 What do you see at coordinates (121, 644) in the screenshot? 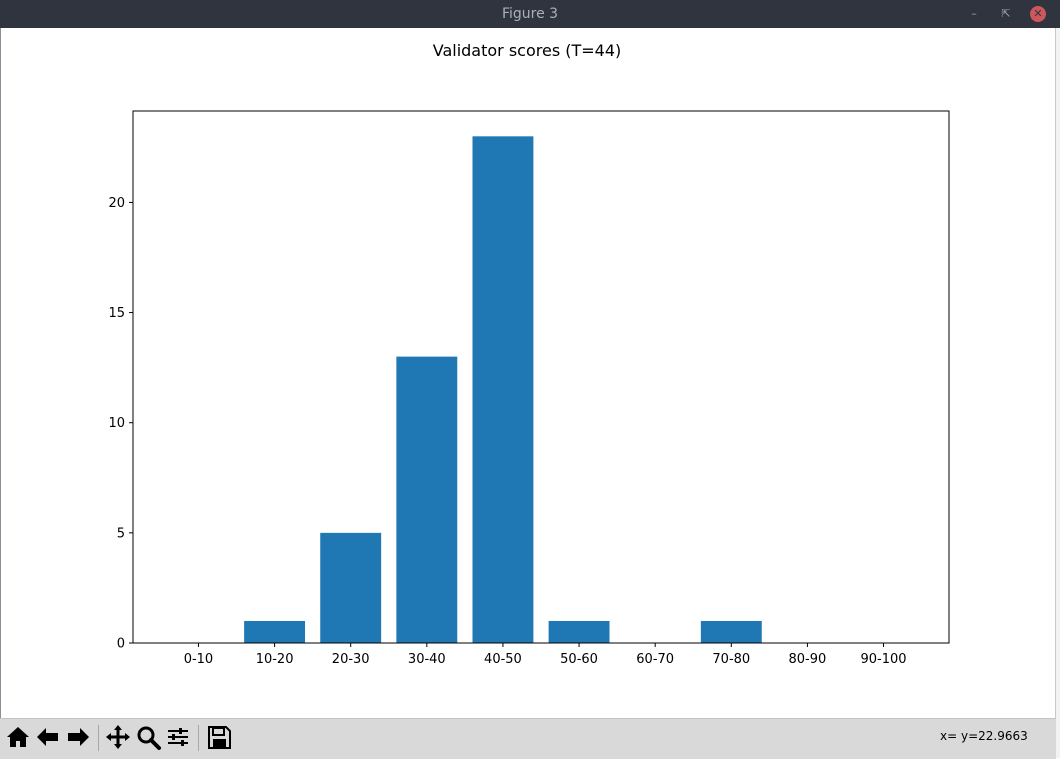
I see `y-tick-label: 0` at bounding box center [121, 644].